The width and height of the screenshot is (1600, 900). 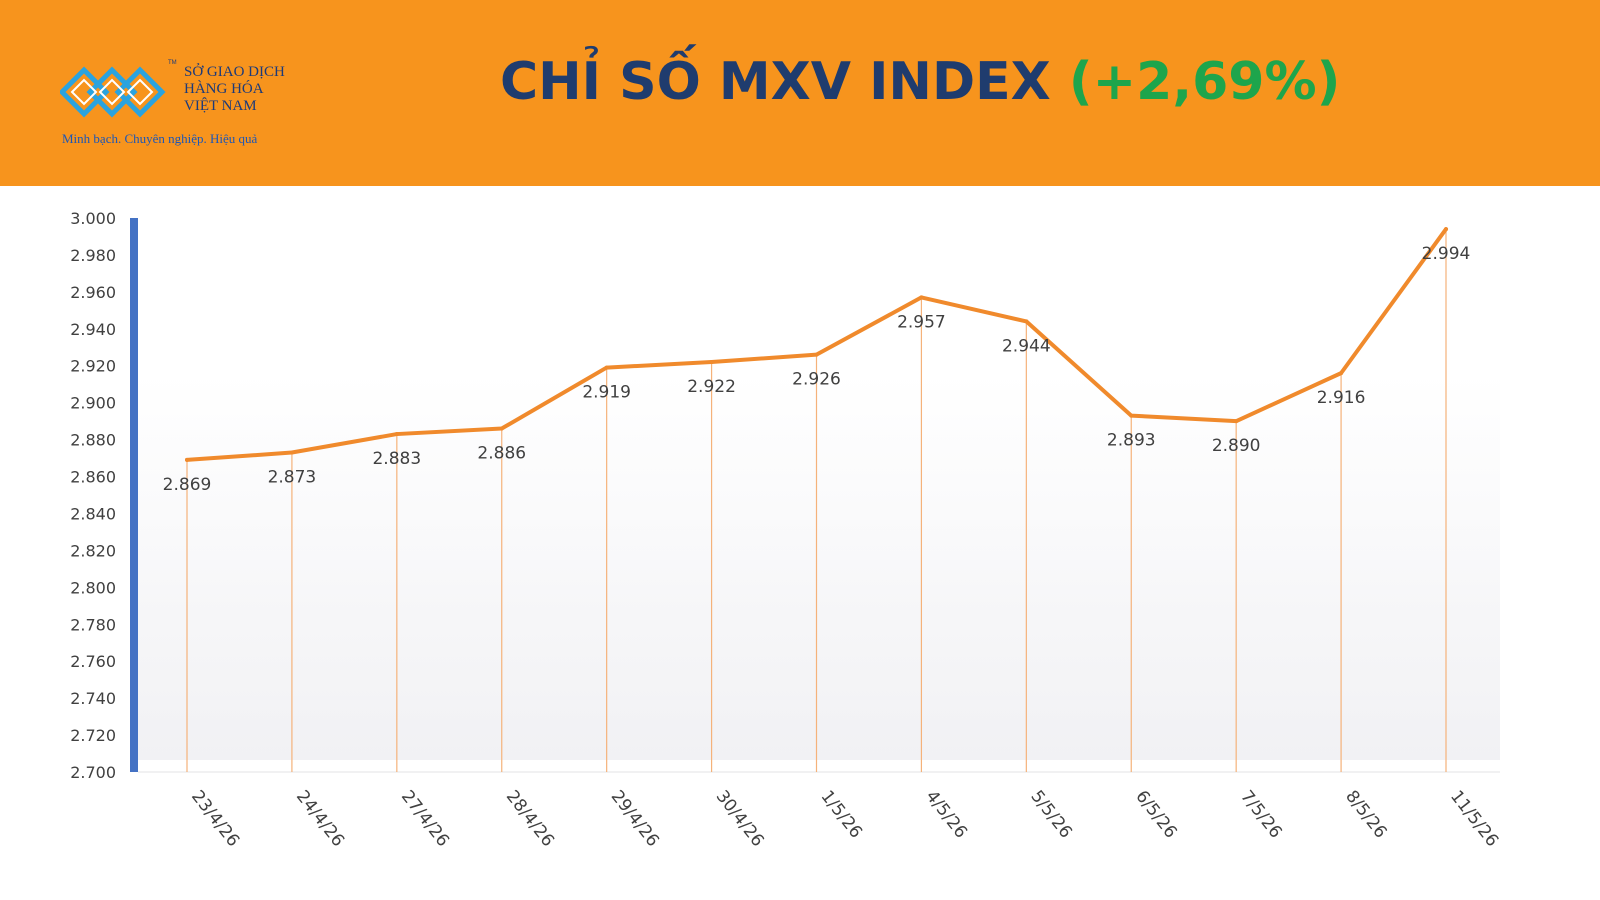 I want to click on y-tick-label: 2.820, so click(x=93, y=550).